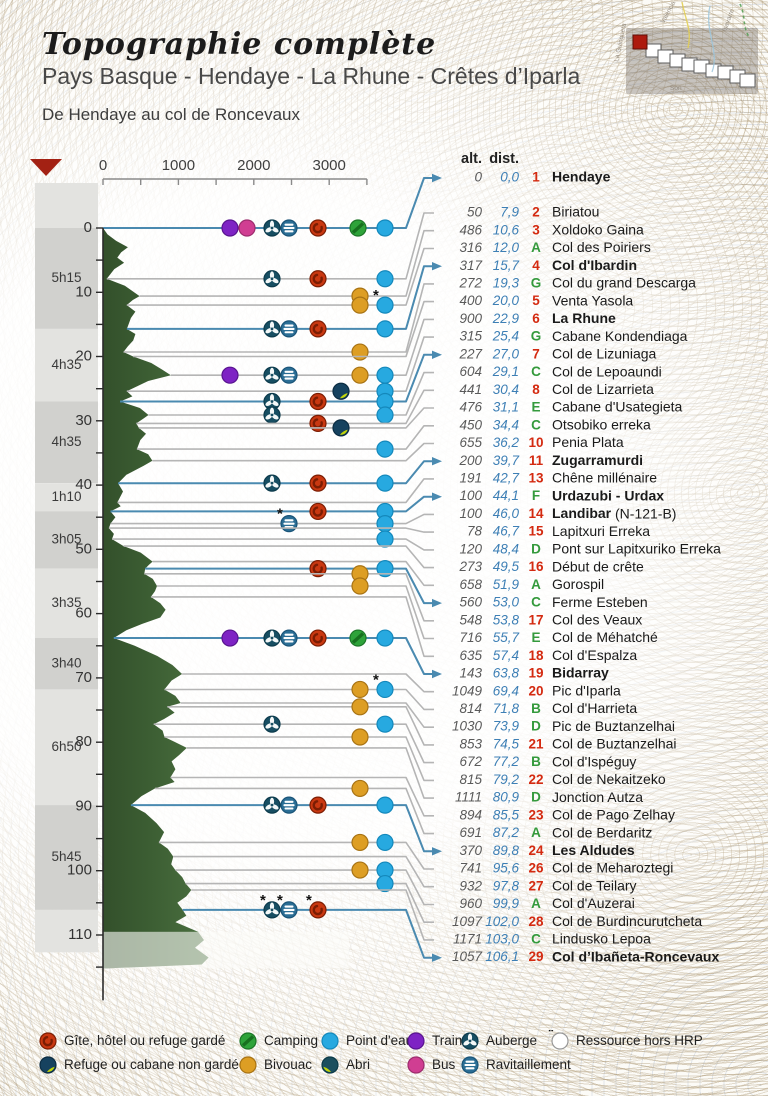  What do you see at coordinates (46, 167) in the screenshot?
I see `start-marker-triangle` at bounding box center [46, 167].